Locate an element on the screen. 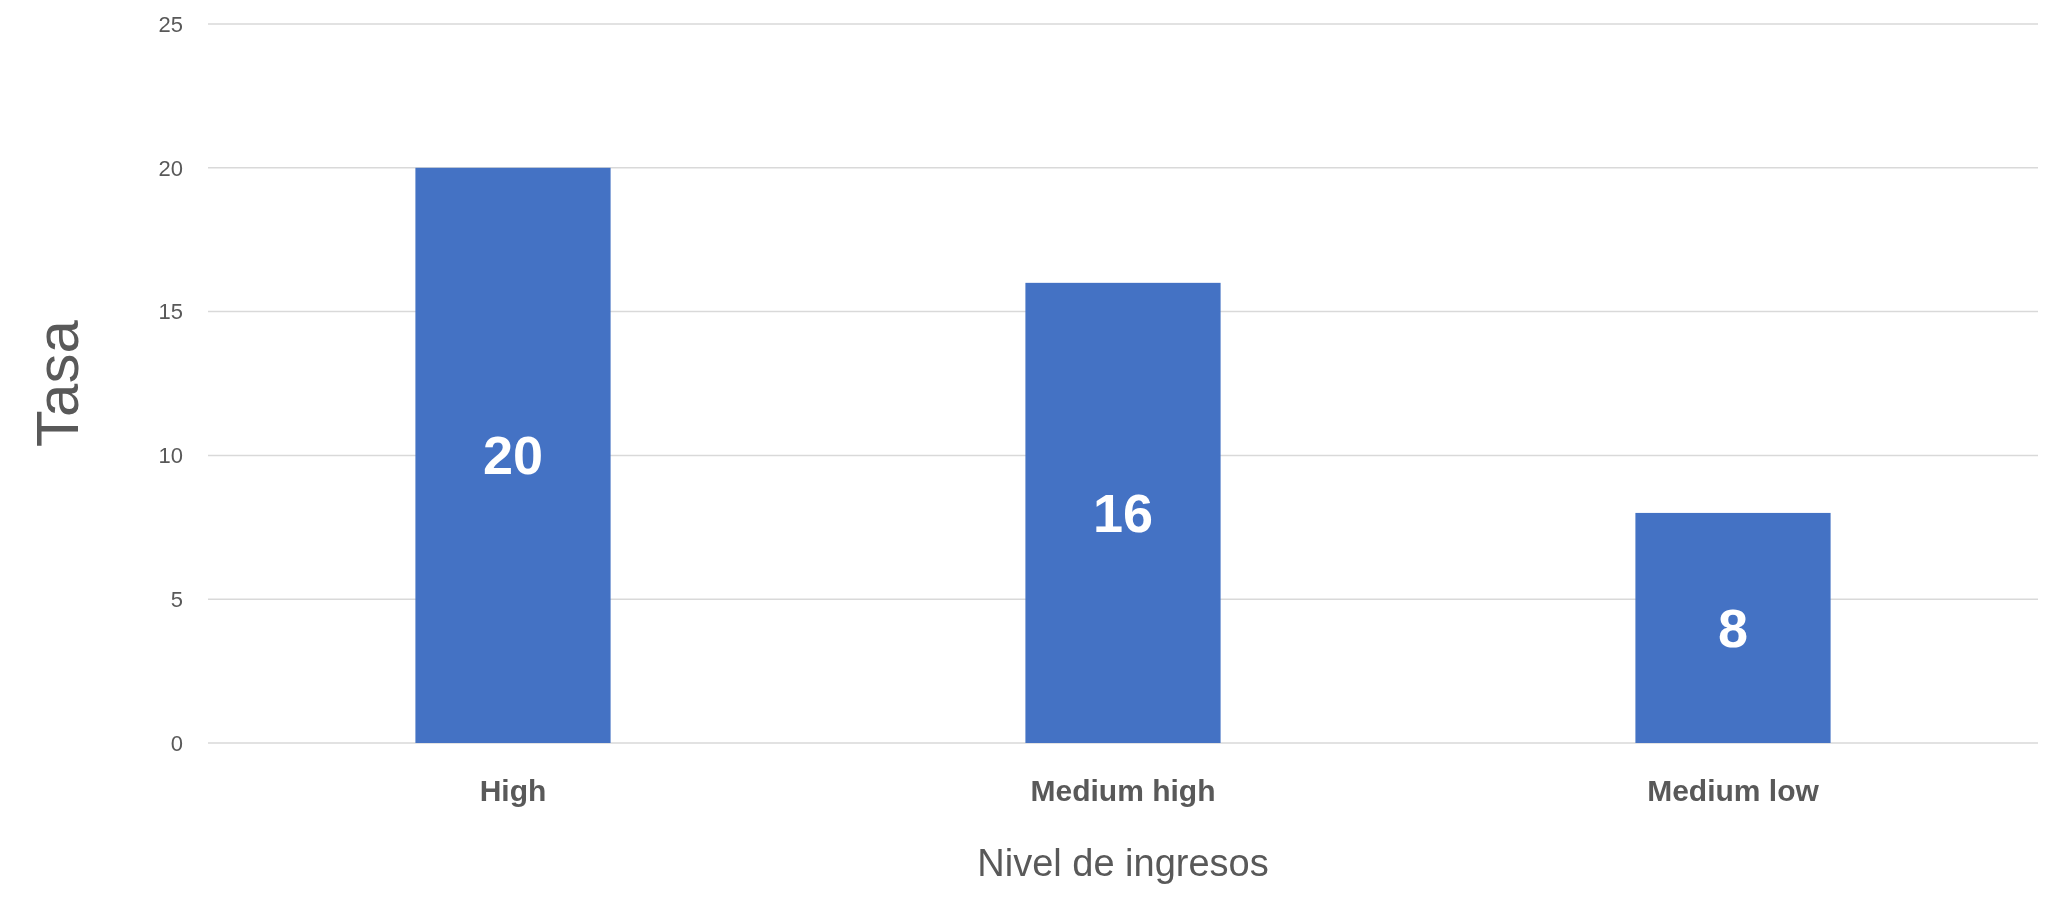 The image size is (2061, 901). y-tick-label: 25 is located at coordinates (170, 24).